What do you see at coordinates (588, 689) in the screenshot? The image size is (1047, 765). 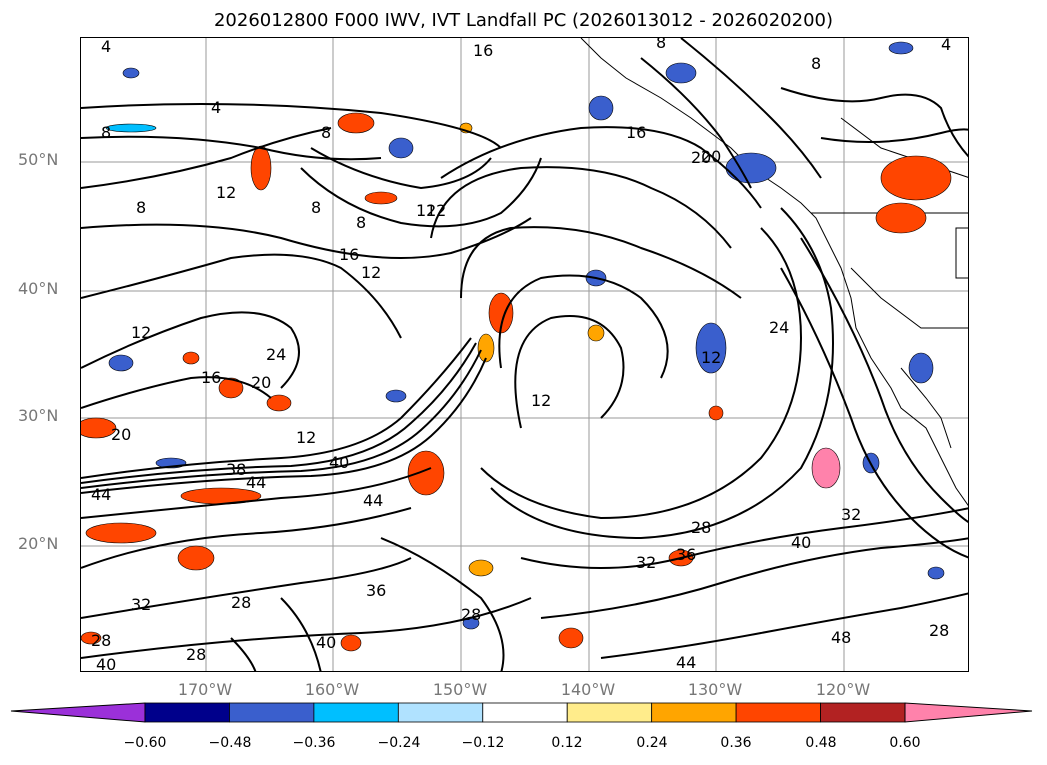 I see `lon-label: 140°W` at bounding box center [588, 689].